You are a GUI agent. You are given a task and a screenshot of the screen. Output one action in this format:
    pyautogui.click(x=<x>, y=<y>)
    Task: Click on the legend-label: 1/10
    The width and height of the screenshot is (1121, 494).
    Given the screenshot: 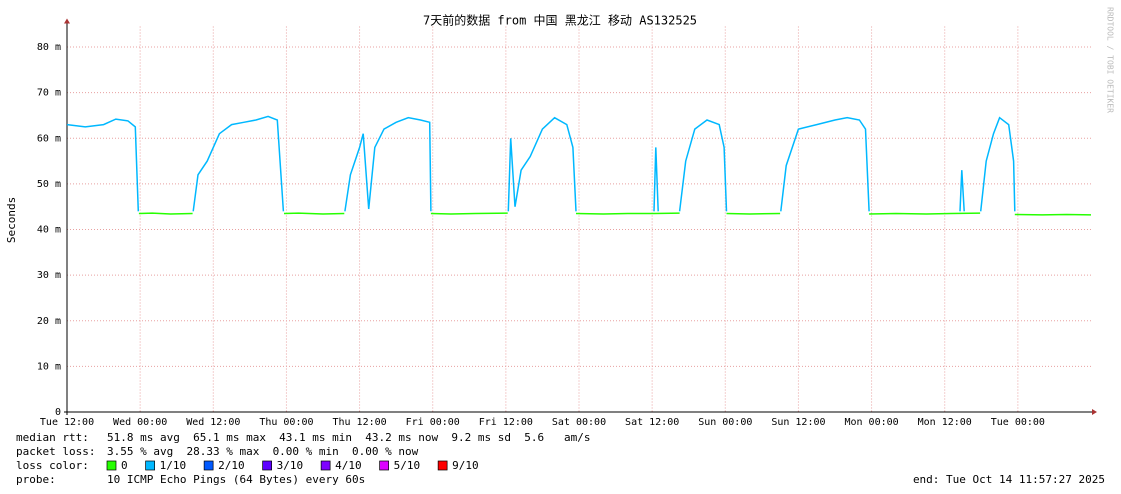 What is the action you would take?
    pyautogui.click(x=173, y=465)
    